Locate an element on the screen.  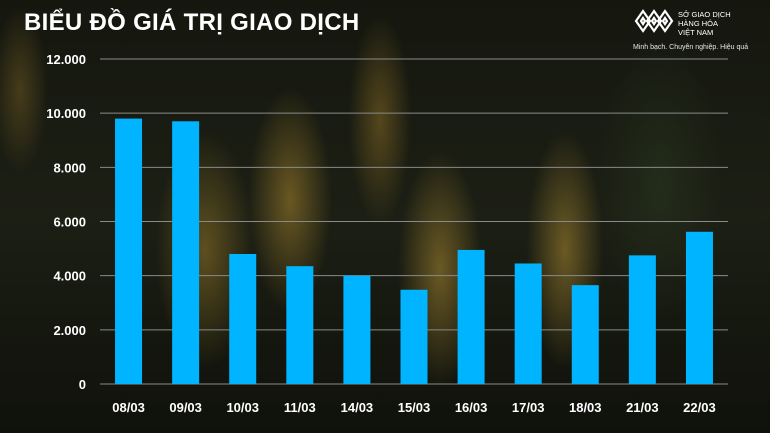
x-tick-label: 18/03 is located at coordinates (585, 407).